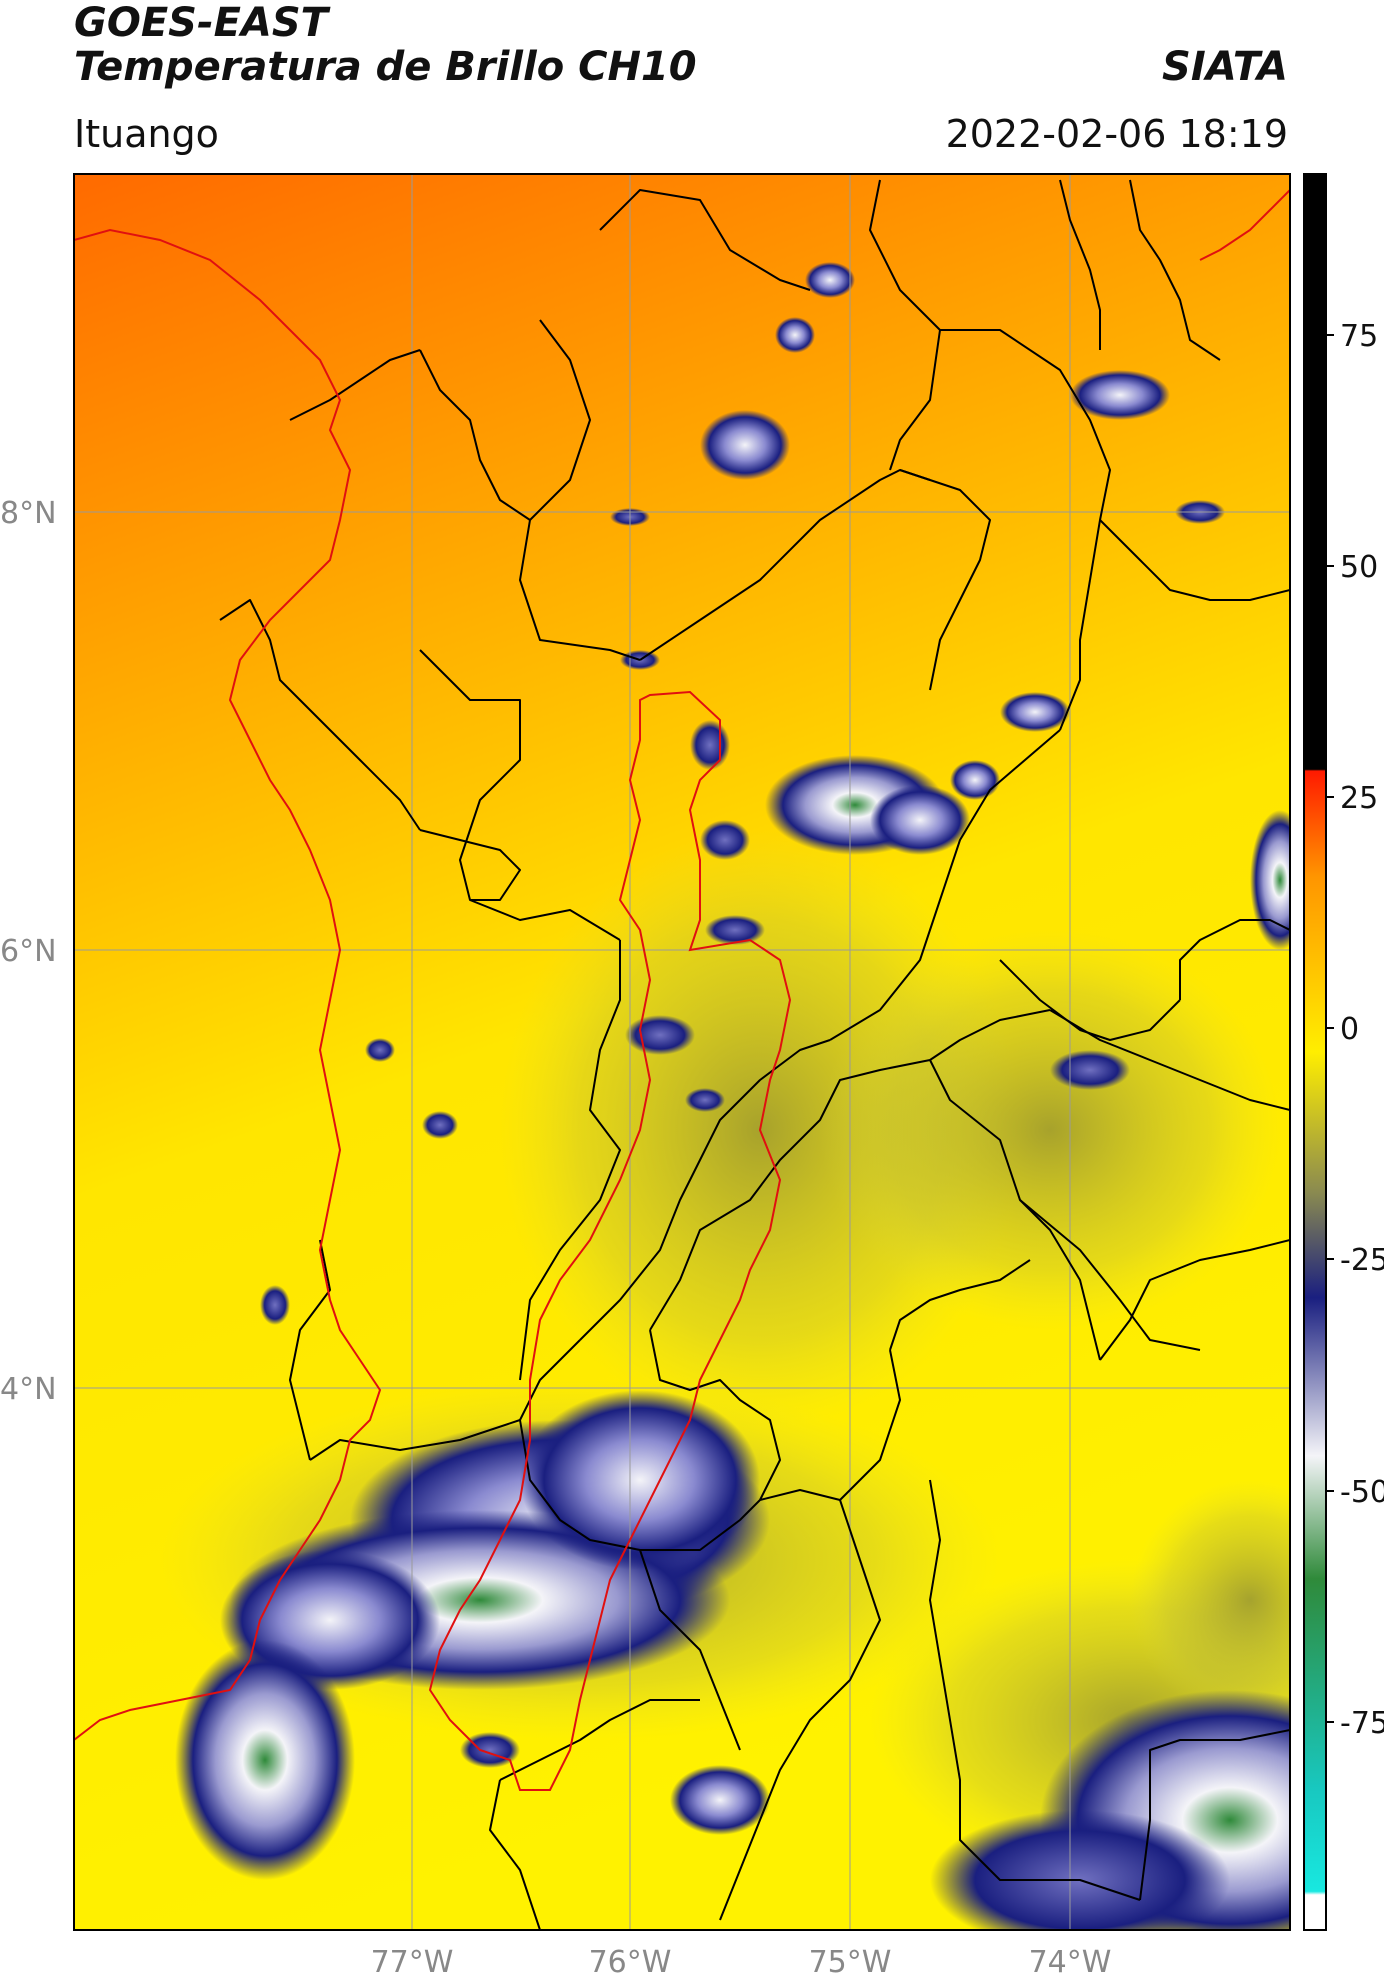 The height and width of the screenshot is (1981, 1384). What do you see at coordinates (385, 67) in the screenshot?
I see `title-product: Temperatura de Brillo CH10` at bounding box center [385, 67].